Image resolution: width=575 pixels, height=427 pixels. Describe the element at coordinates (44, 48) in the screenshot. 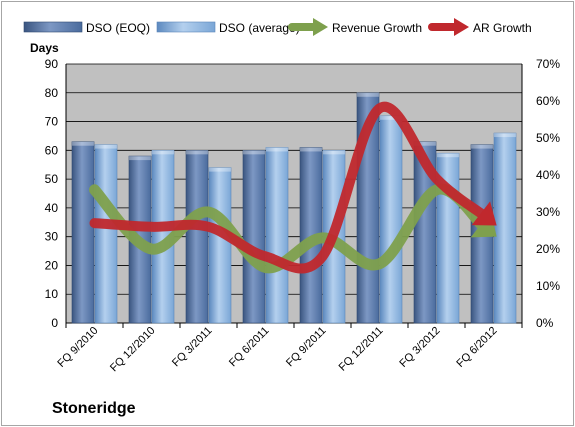

I see `y-axis-title: Days` at that location.